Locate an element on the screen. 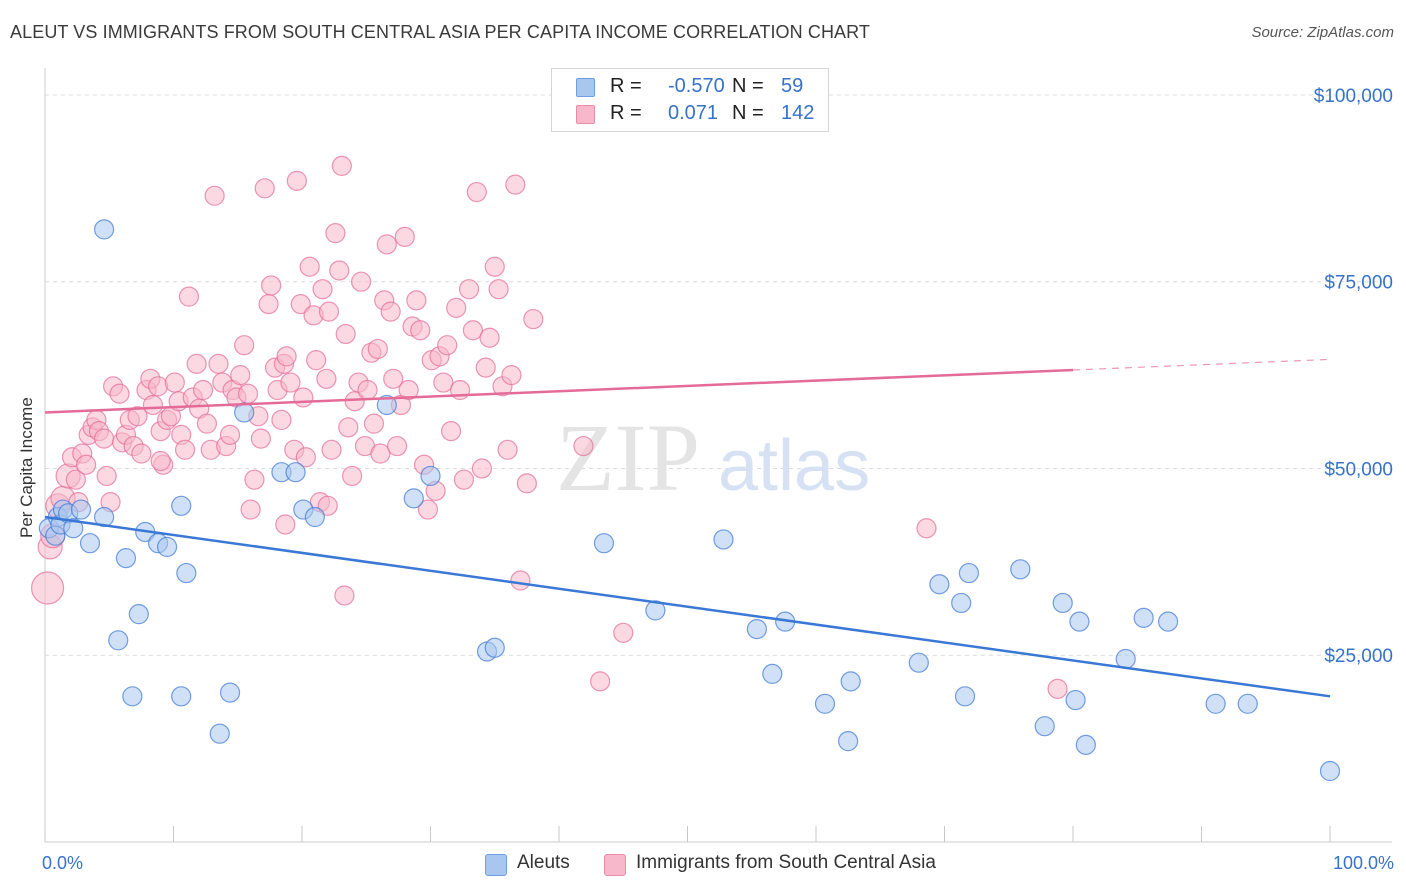 This screenshot has height=892, width=1406. legend-n-value: 142 is located at coordinates (798, 113).